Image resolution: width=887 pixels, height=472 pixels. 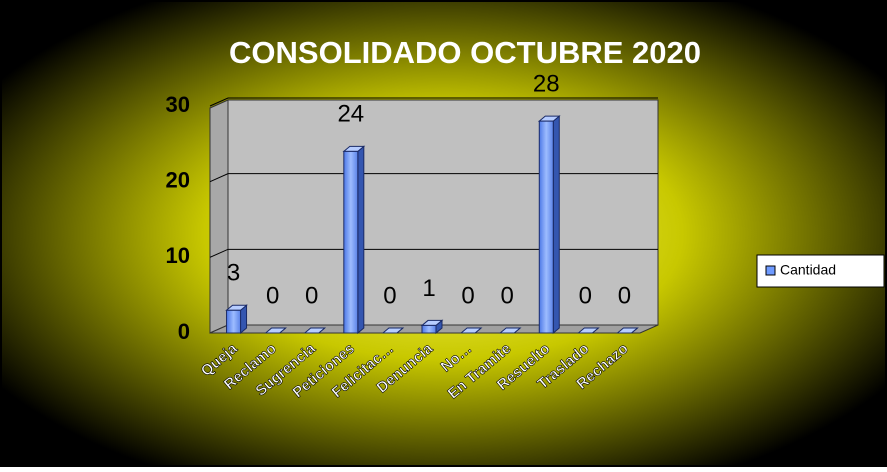 I want to click on data-label: 24, so click(x=350, y=114).